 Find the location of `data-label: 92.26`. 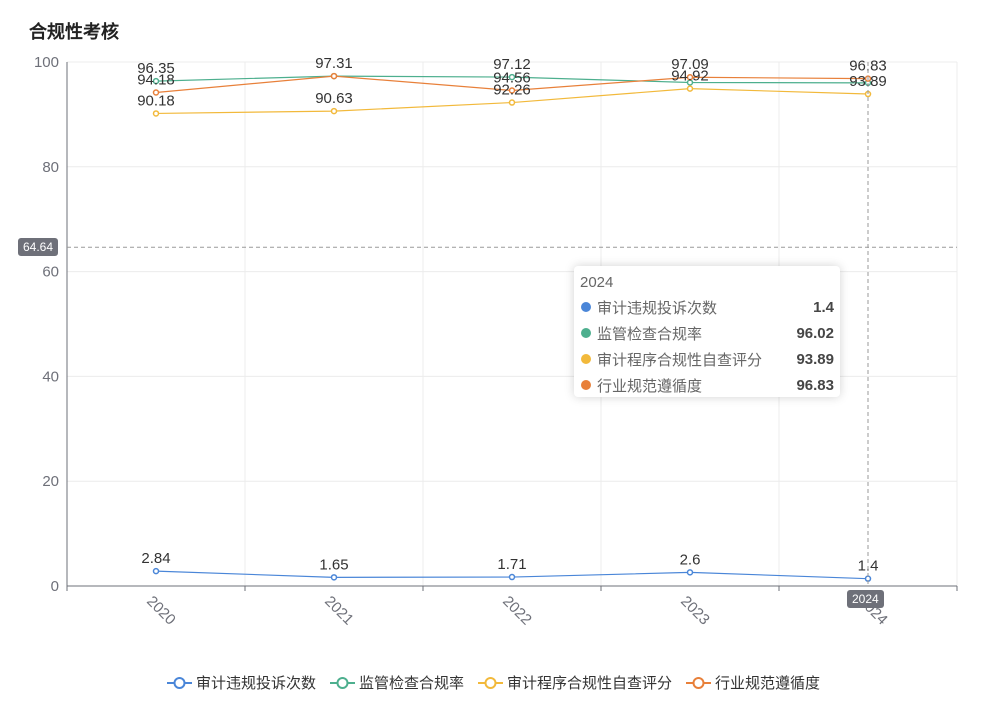

data-label: 92.26 is located at coordinates (512, 90).